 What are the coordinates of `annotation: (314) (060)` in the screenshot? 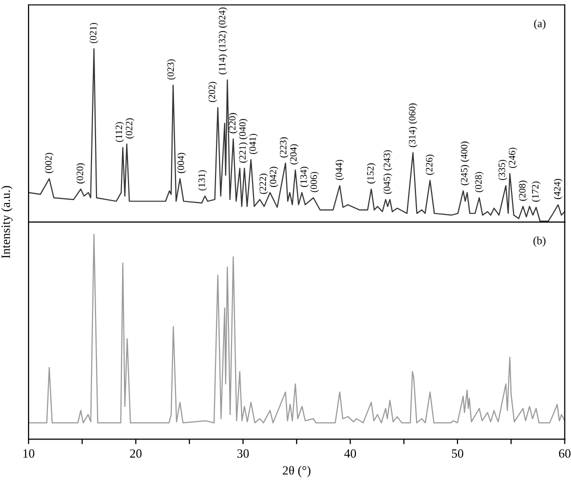 It's located at (413, 125).